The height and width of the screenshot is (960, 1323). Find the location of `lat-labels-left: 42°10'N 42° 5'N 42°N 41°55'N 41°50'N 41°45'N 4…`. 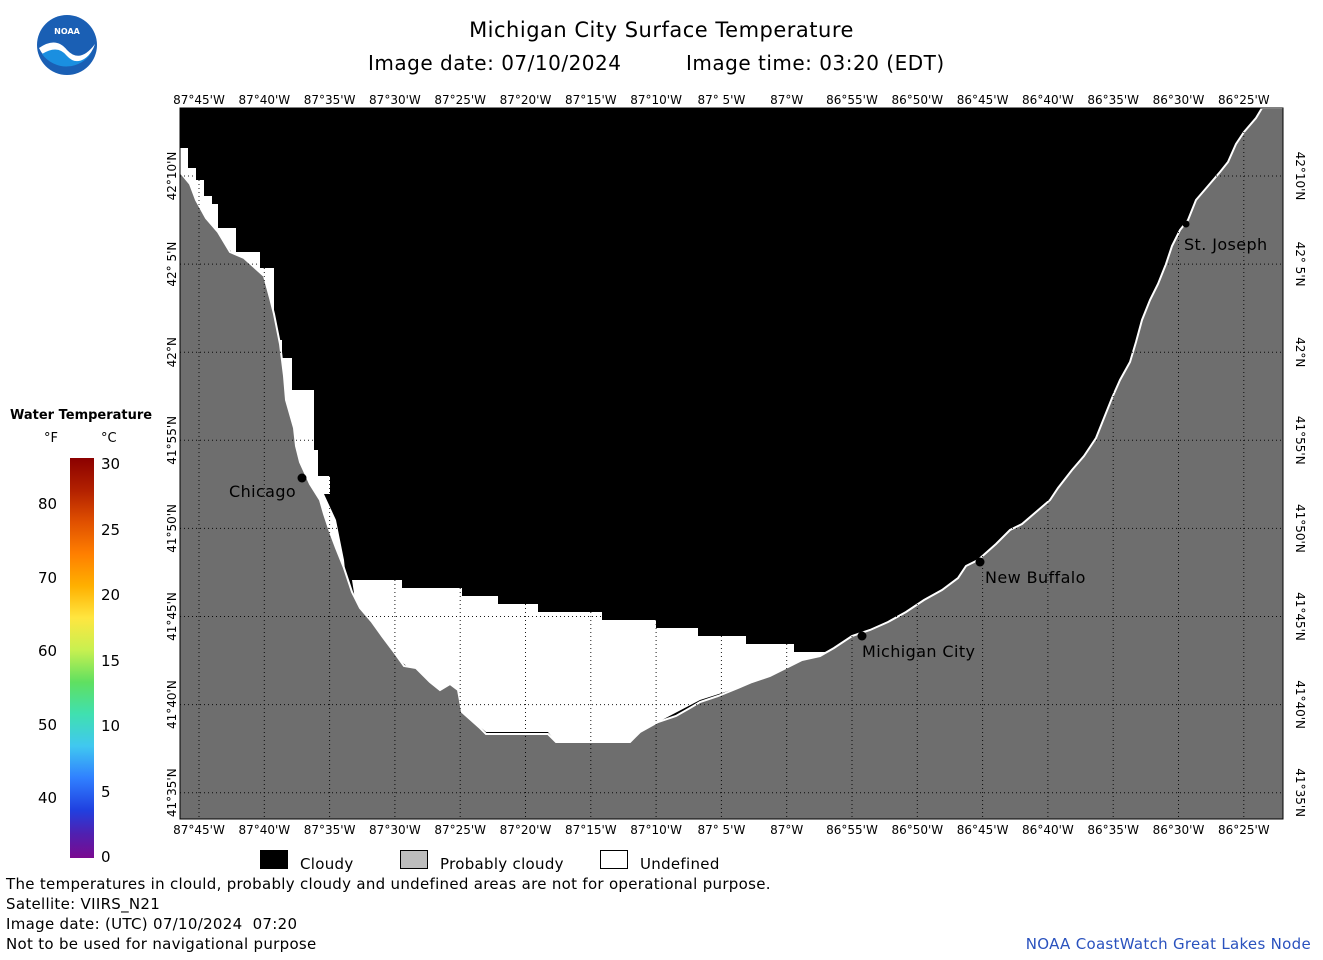

lat-labels-left: 42°10'N 42° 5'N 42°N 41°55'N 41°50'N 41°45'N 4… is located at coordinates (172, 485).